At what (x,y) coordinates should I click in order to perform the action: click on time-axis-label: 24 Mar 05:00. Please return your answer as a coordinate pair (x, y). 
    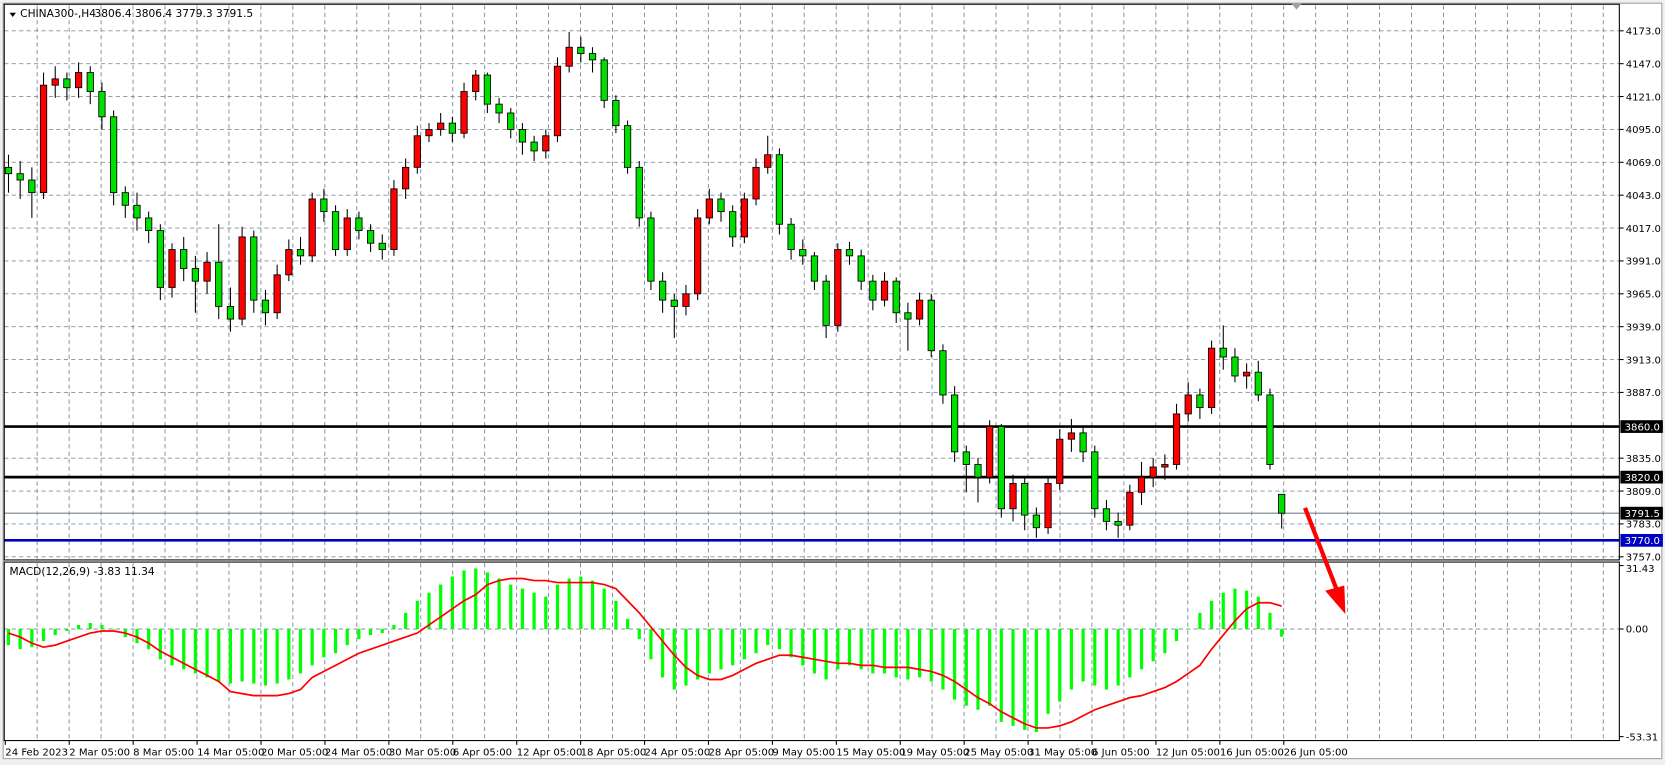
    Looking at the image, I should click on (358, 752).